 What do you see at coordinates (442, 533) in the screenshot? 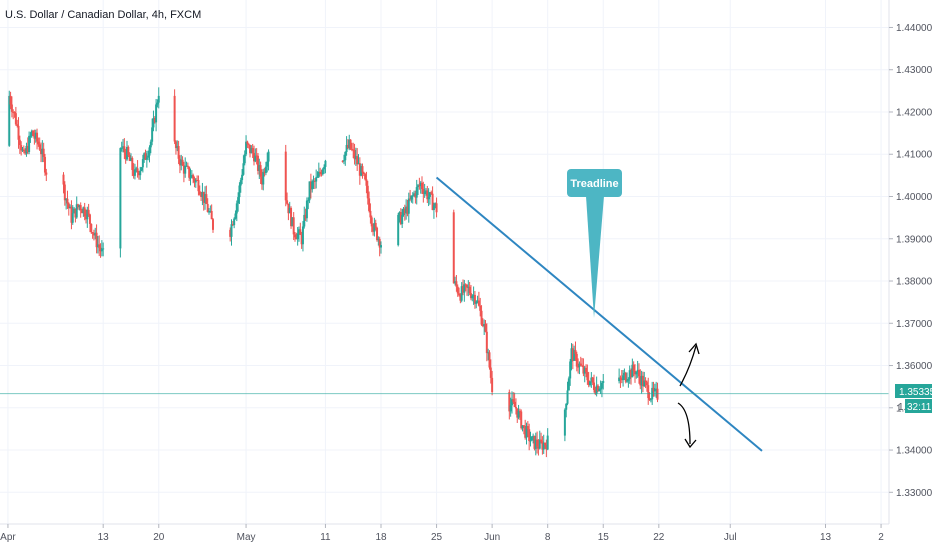
I see `time-axis: Apr 13 20 May 11 18 25 Jun 8 15 22 Jul 13 2` at bounding box center [442, 533].